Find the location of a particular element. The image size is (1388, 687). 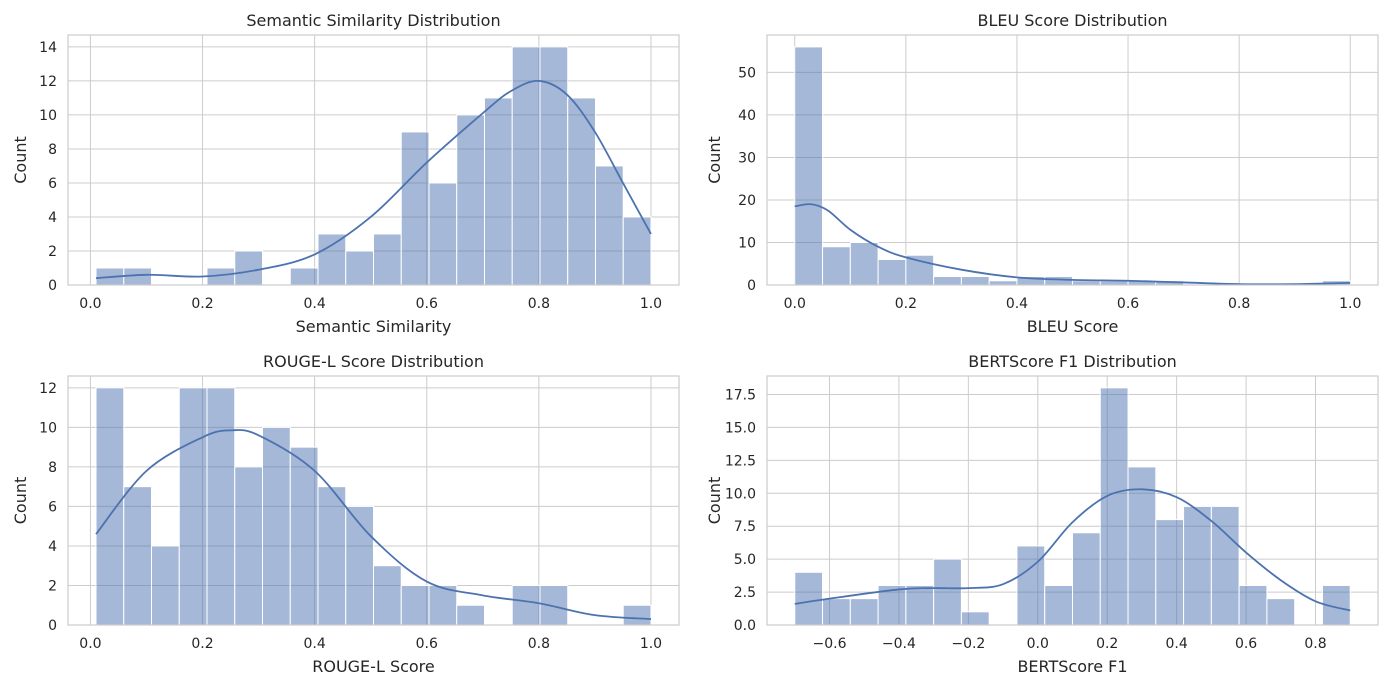

chart-title: ROUGE-L Score Distribution is located at coordinates (373, 361).